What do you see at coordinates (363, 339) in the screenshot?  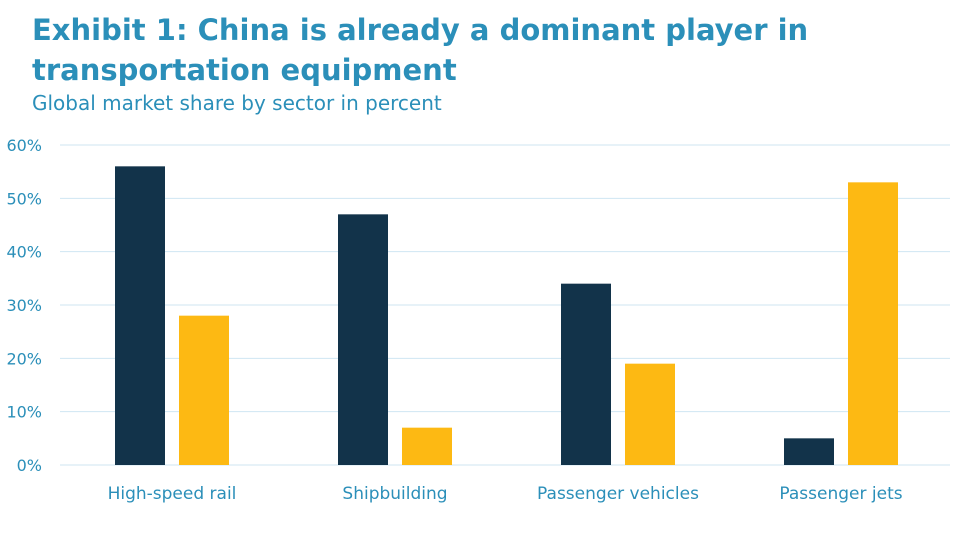 I see `bar-dark-shipbuilding` at bounding box center [363, 339].